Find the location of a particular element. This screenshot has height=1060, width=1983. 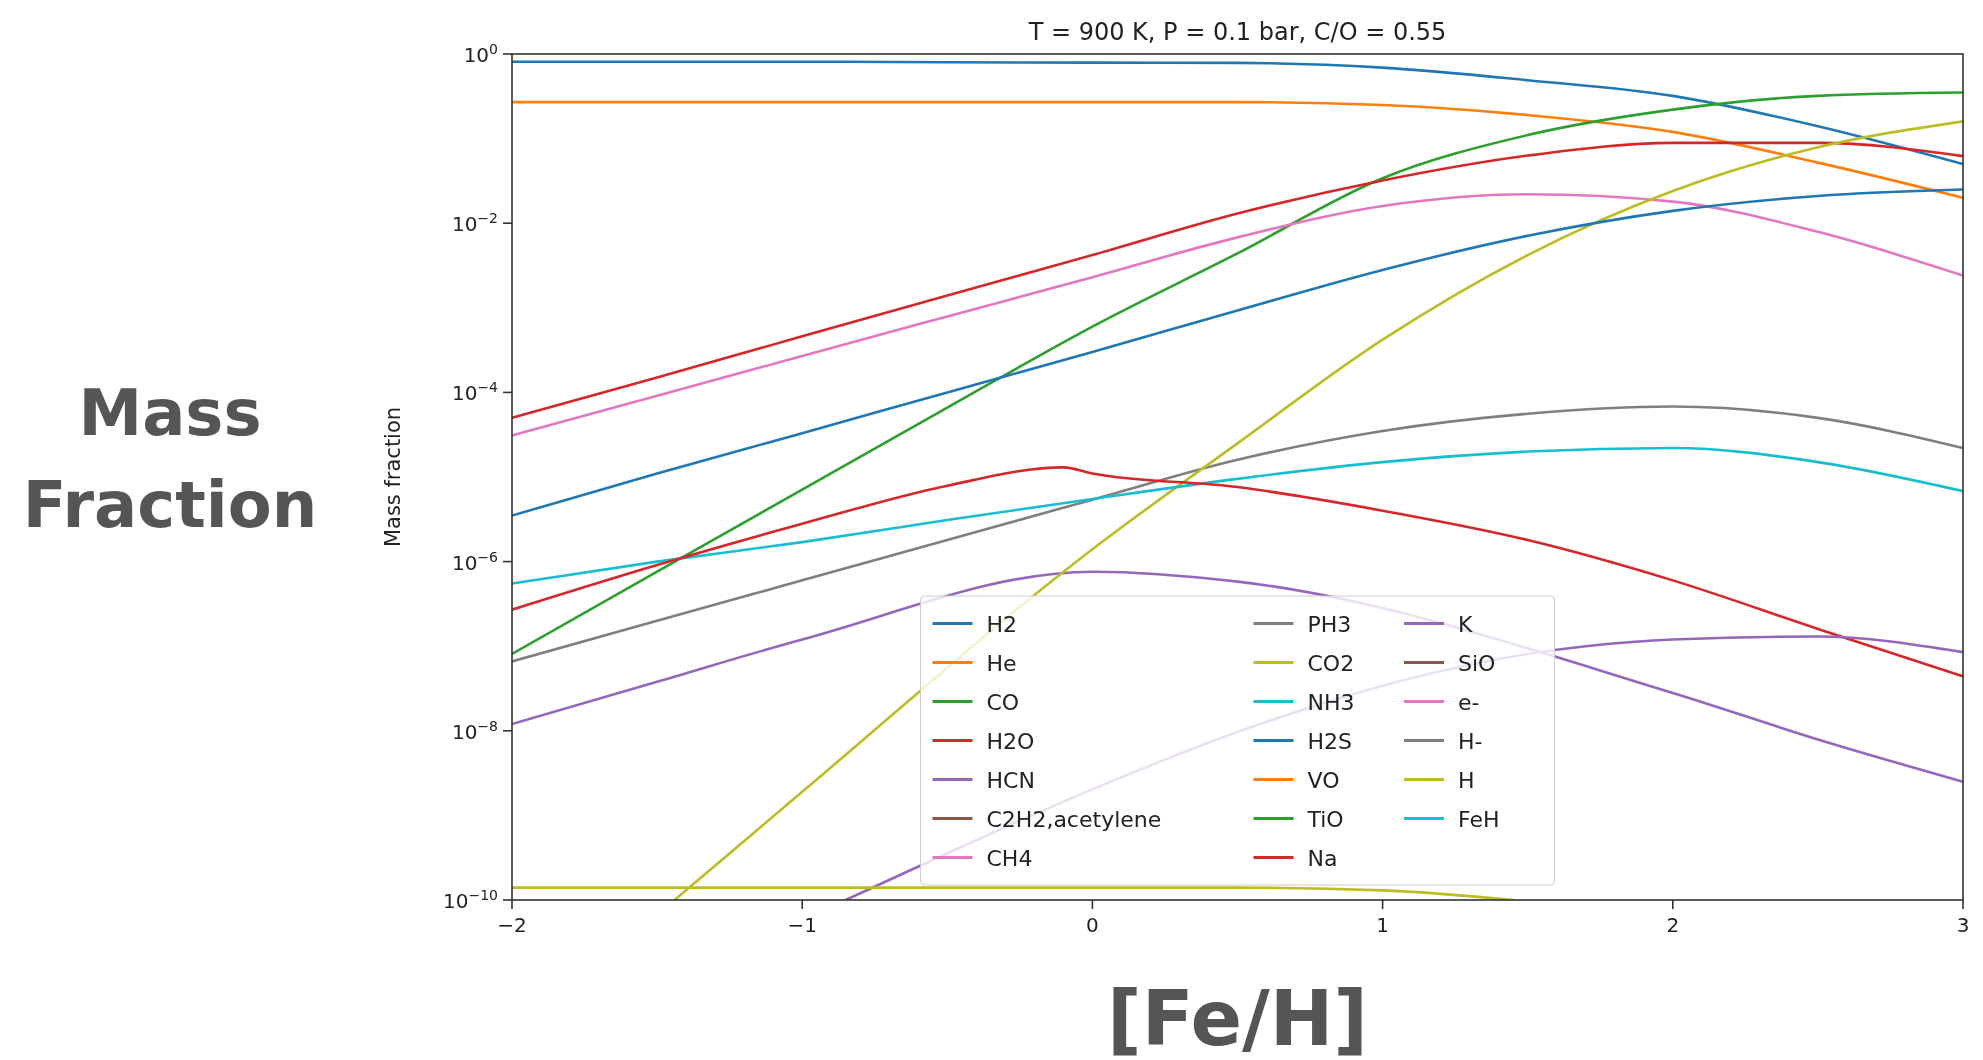

legend-label: VO is located at coordinates (1323, 780).